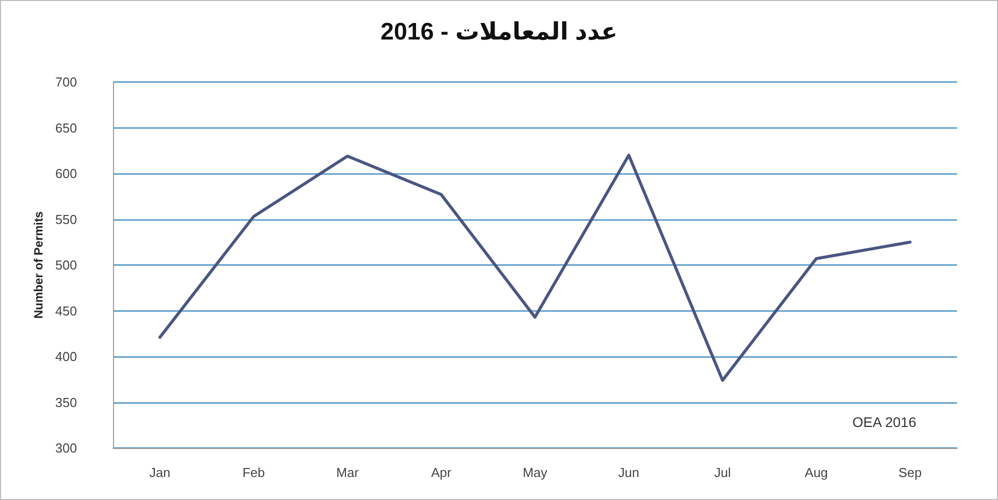 This screenshot has height=500, width=998. Describe the element at coordinates (66, 82) in the screenshot. I see `y-tick-label: 700` at that location.